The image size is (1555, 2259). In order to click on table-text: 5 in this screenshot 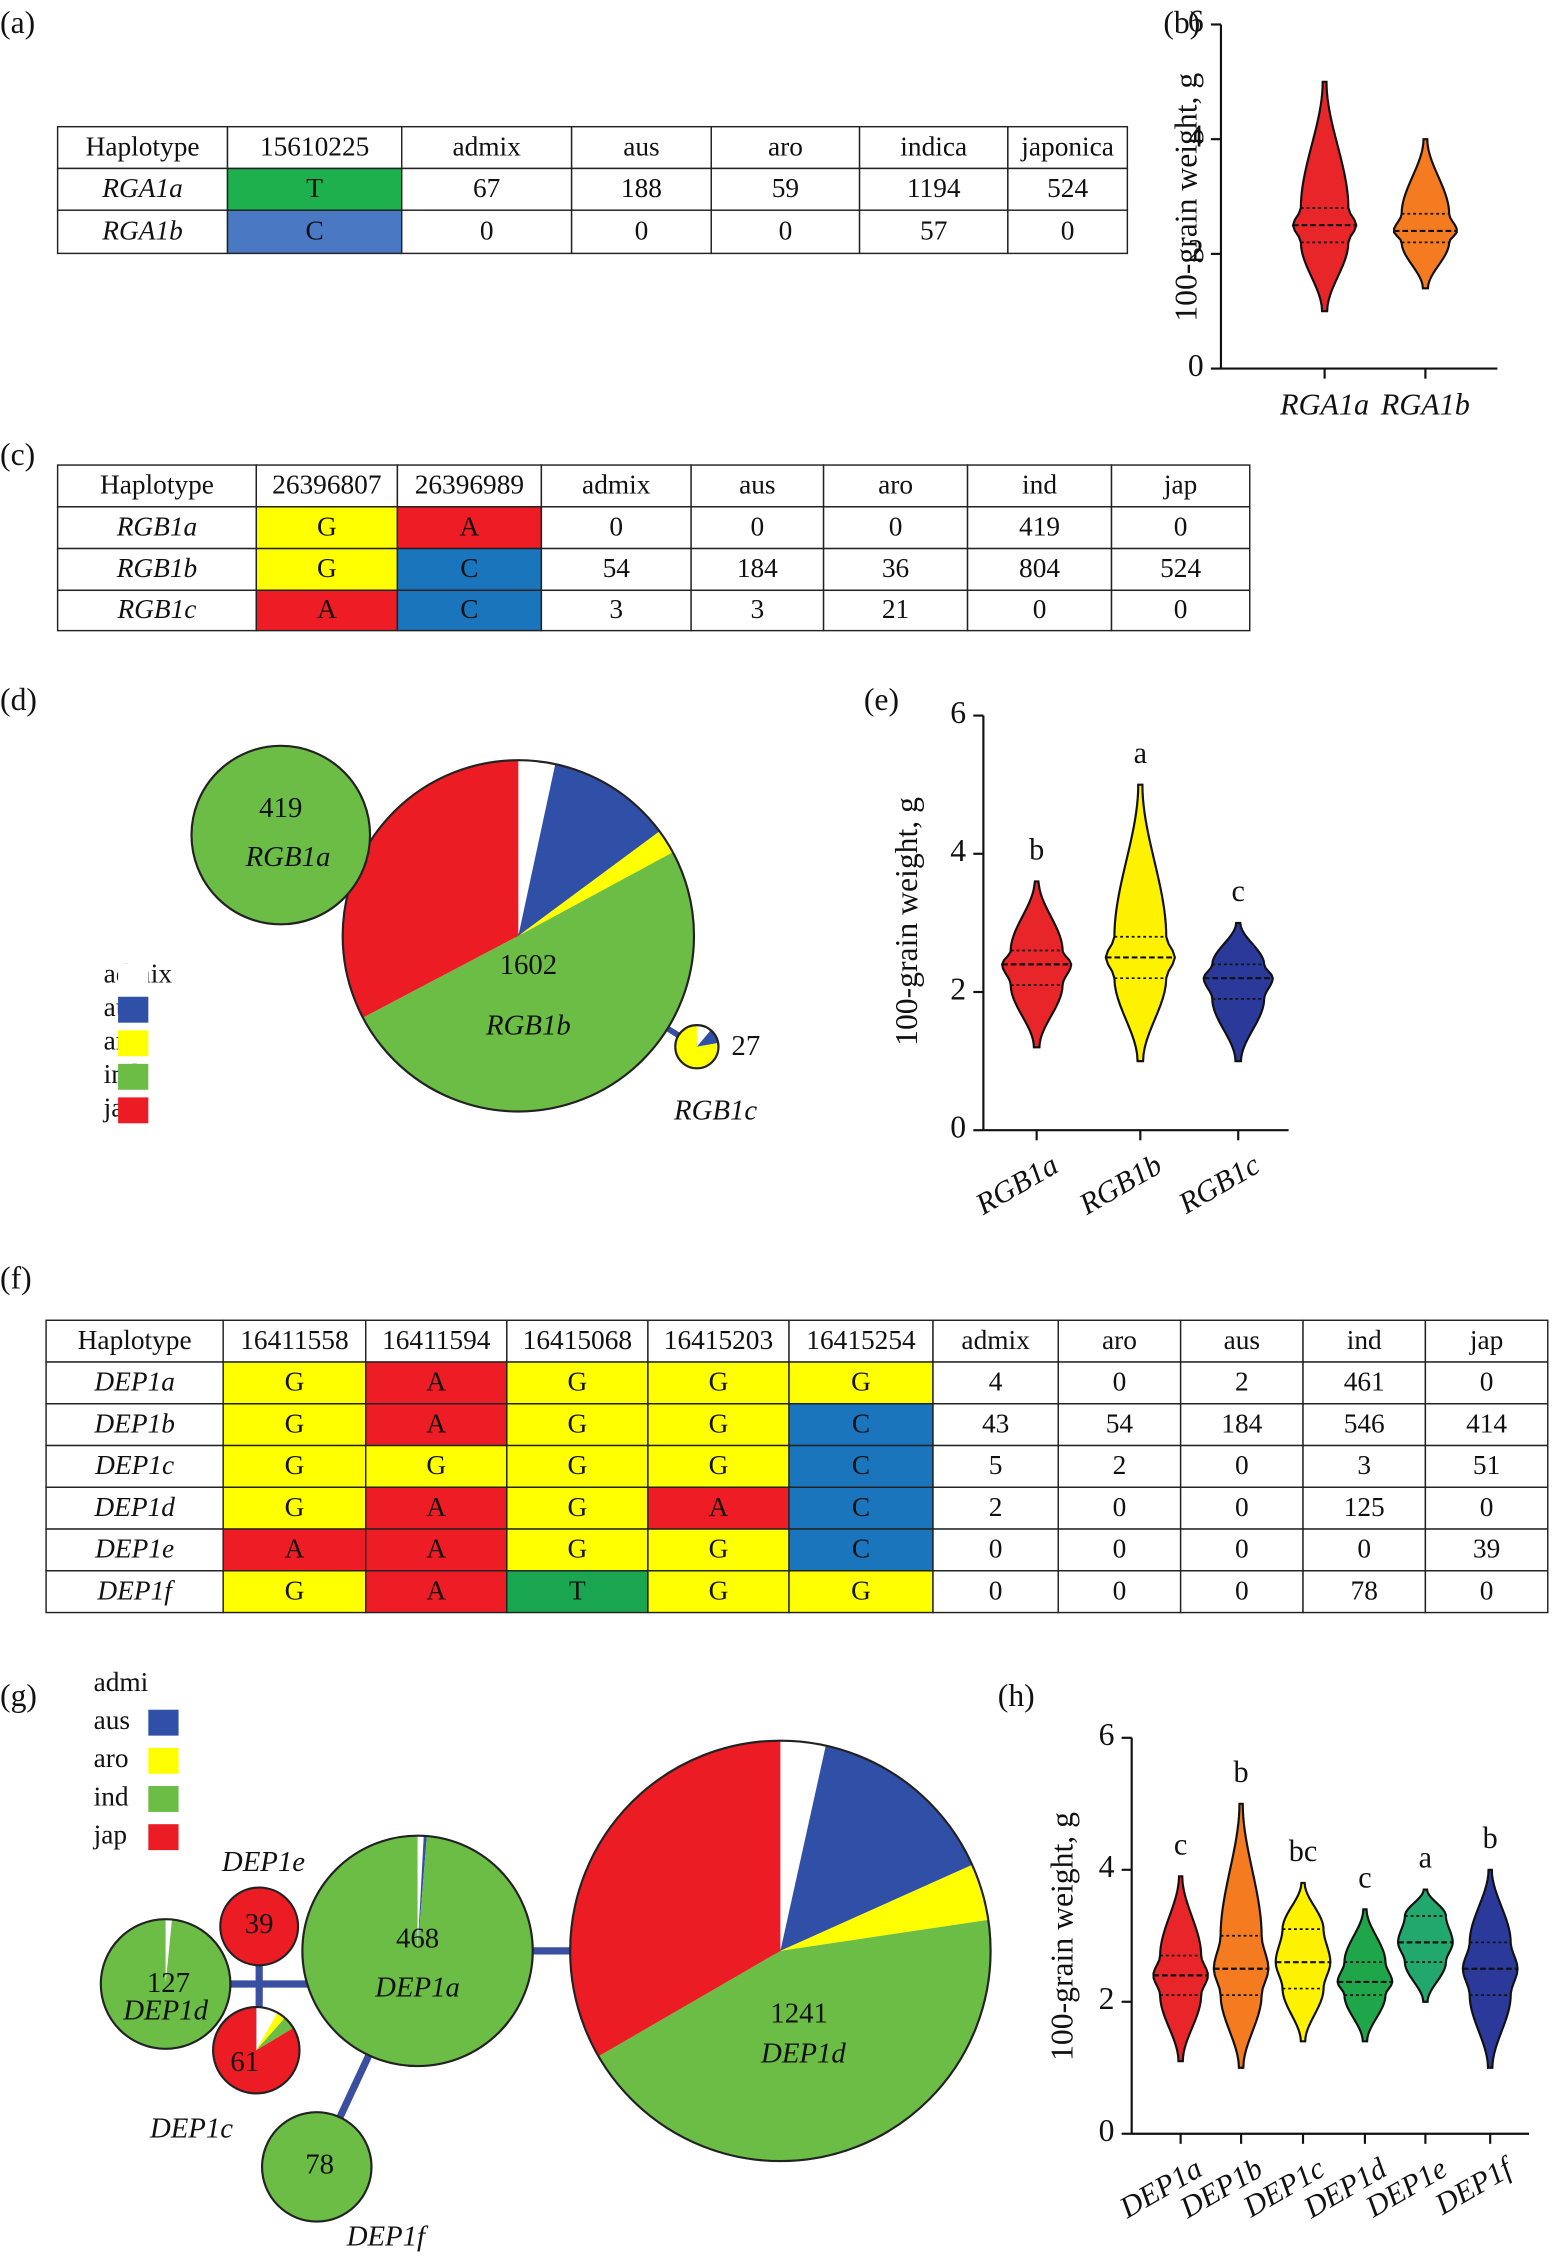, I will do `click(996, 1465)`.